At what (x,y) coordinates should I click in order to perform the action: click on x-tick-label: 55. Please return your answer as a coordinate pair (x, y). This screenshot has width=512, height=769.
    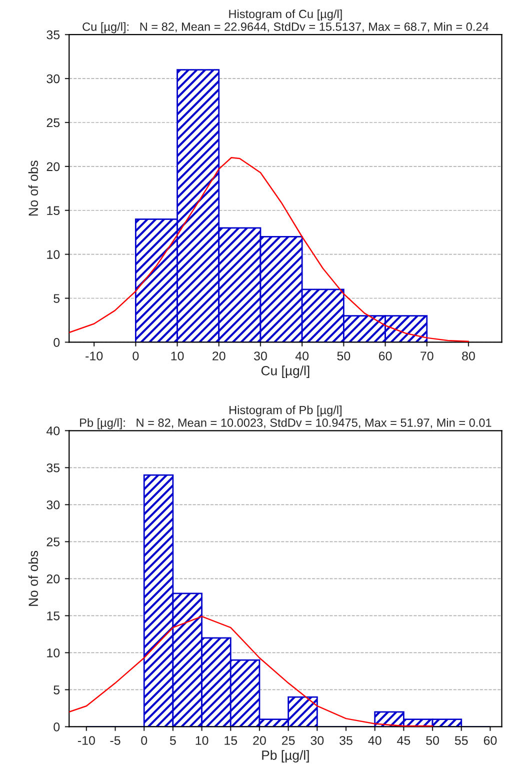
    Looking at the image, I should click on (461, 740).